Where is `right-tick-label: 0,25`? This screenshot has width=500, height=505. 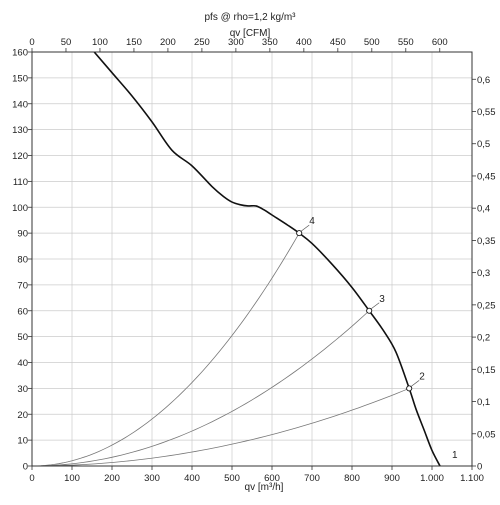
right-tick-label: 0,25 is located at coordinates (486, 305).